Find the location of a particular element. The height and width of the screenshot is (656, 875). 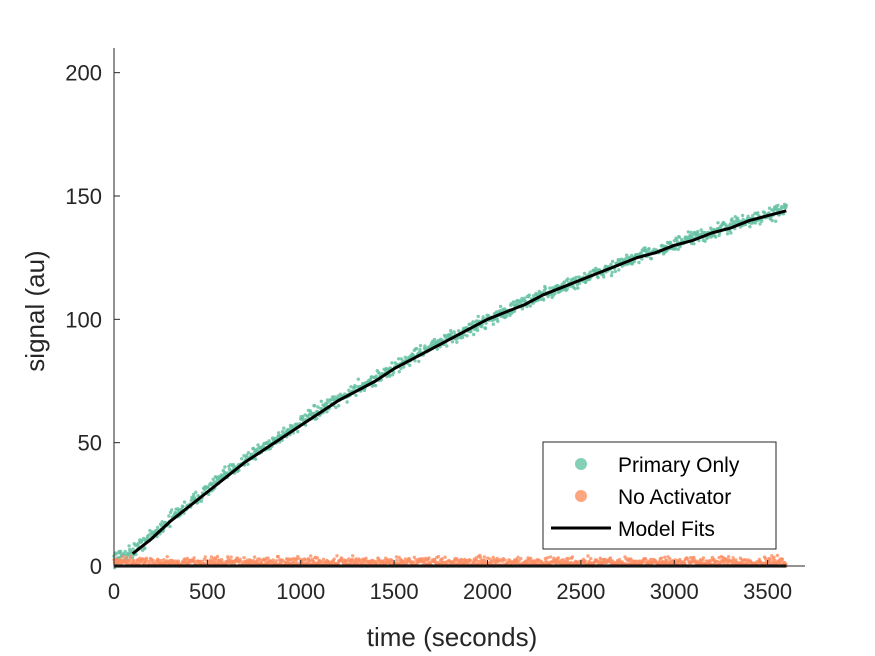

y-tick-label: 0 is located at coordinates (96, 566).